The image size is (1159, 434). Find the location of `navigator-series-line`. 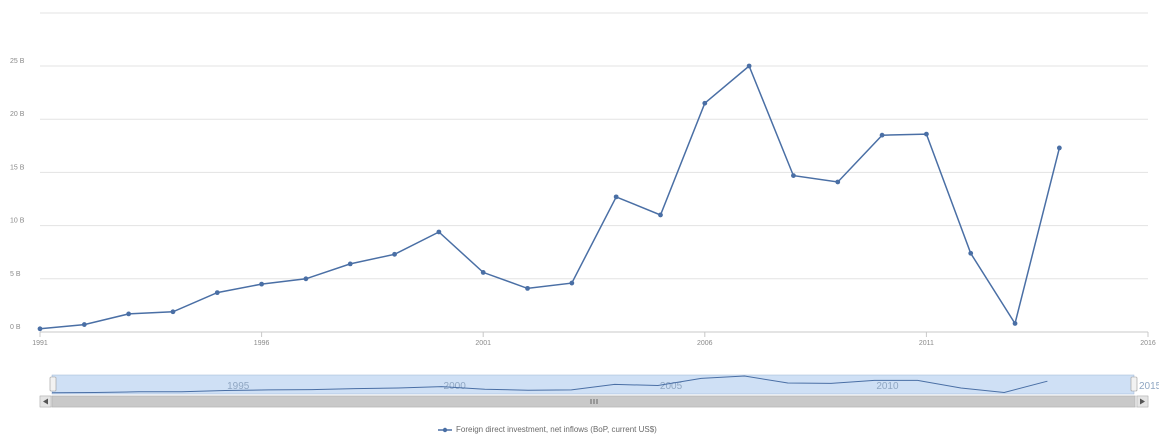

navigator-series-line is located at coordinates (549, 384).